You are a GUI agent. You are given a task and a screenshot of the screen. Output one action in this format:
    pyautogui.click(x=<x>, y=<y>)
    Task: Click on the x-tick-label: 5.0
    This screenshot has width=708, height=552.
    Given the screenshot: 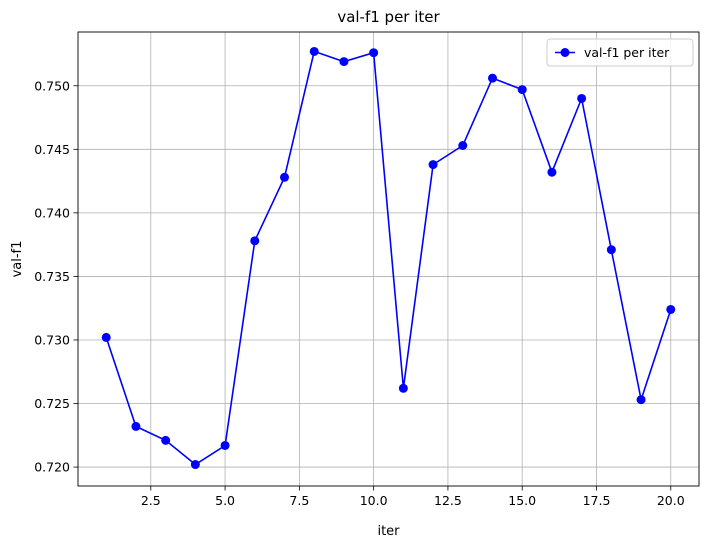 What is the action you would take?
    pyautogui.click(x=225, y=500)
    